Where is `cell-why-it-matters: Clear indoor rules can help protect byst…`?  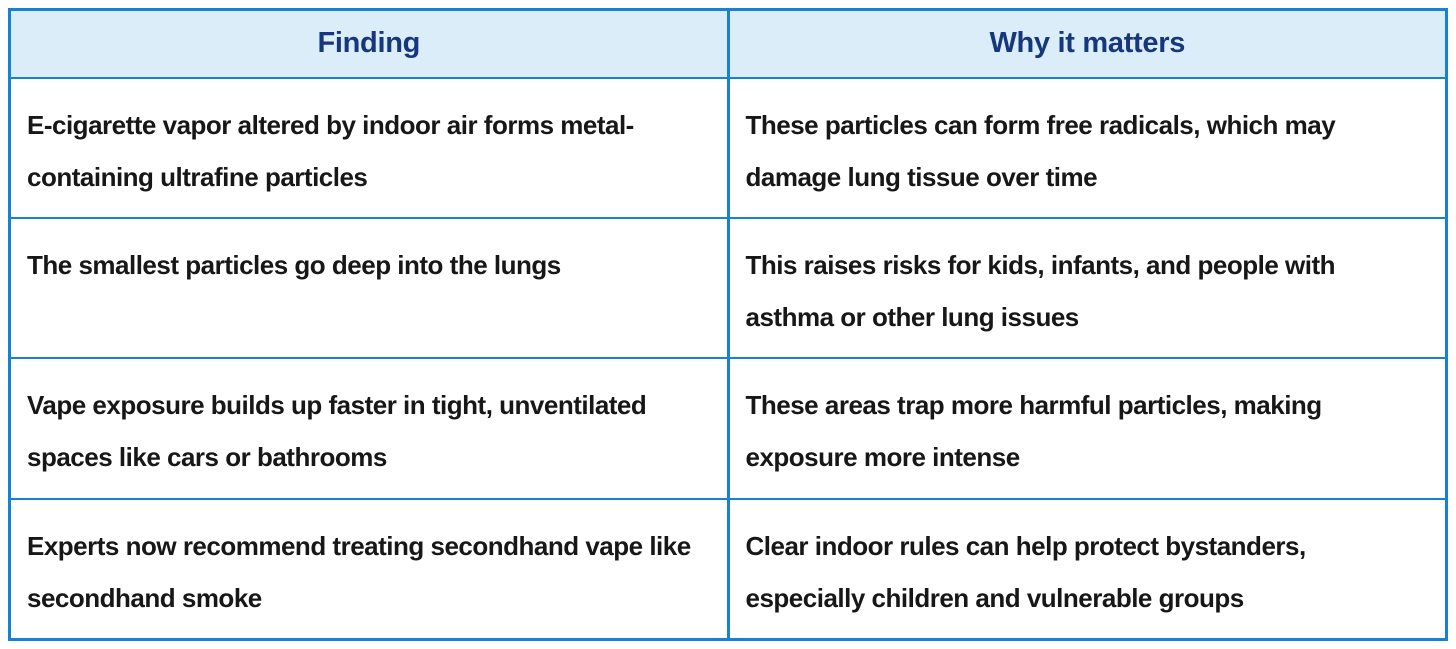
cell-why-it-matters: Clear indoor rules can help protect byst… is located at coordinates (1087, 569).